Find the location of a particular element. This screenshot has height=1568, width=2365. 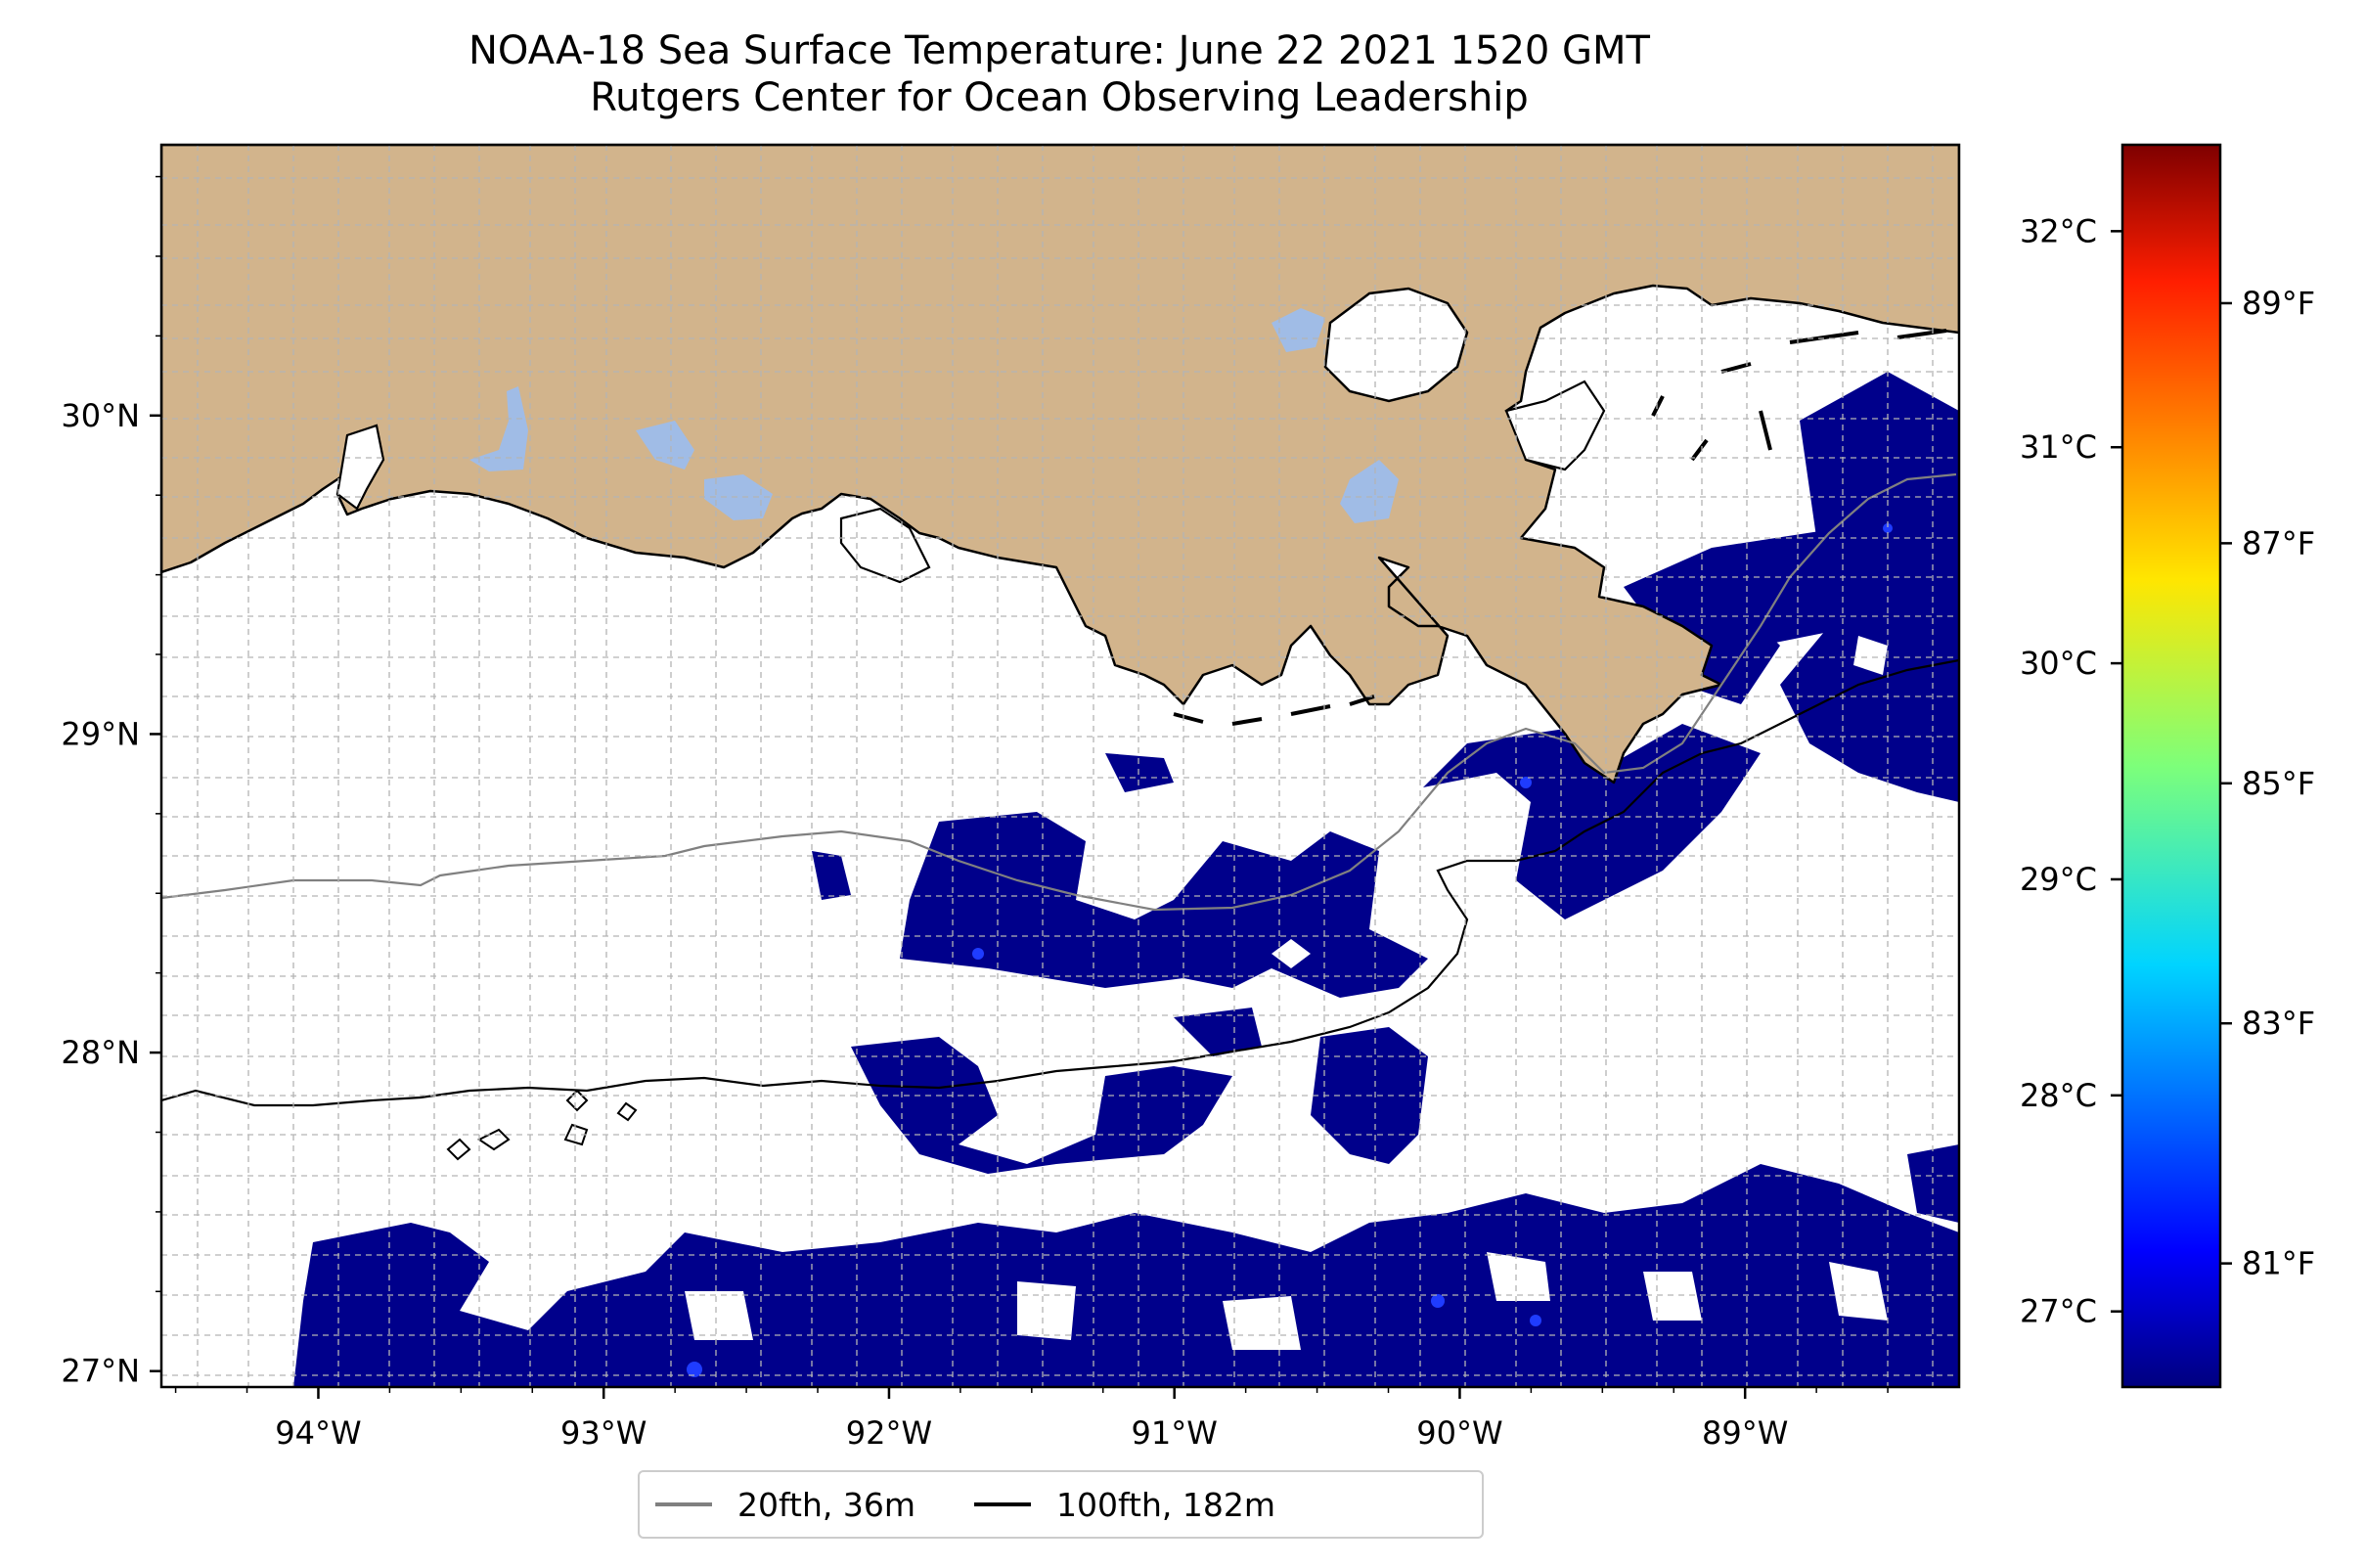

x-tick-label: 91°W is located at coordinates (1175, 1433).